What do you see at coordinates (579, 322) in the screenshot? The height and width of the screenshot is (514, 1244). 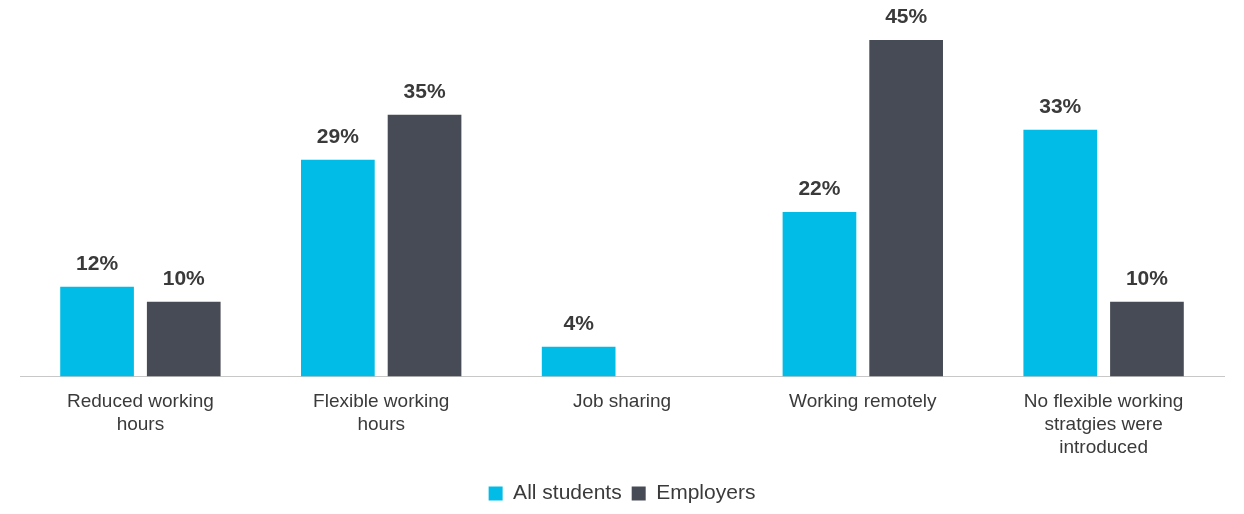 I see `data-label: 4%` at bounding box center [579, 322].